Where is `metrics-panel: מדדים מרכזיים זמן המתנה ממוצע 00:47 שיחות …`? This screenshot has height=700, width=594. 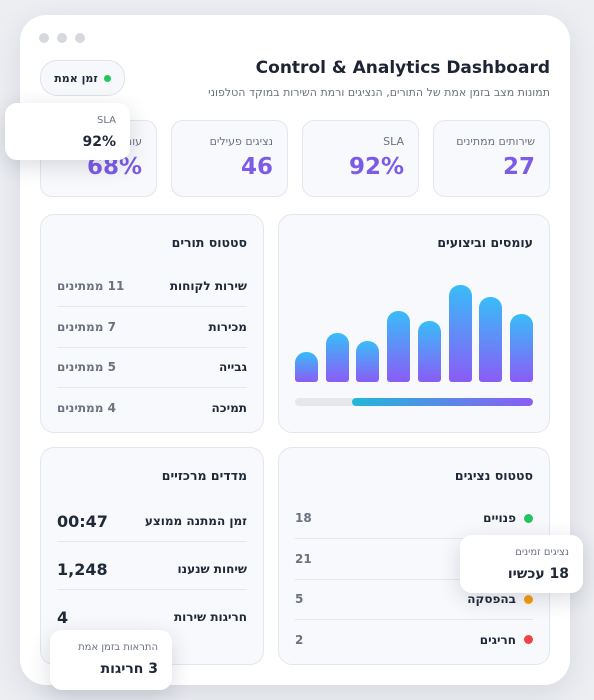
metrics-panel: מדדים מרכזיים זמן המתנה ממוצע 00:47 שיחות … is located at coordinates (152, 556).